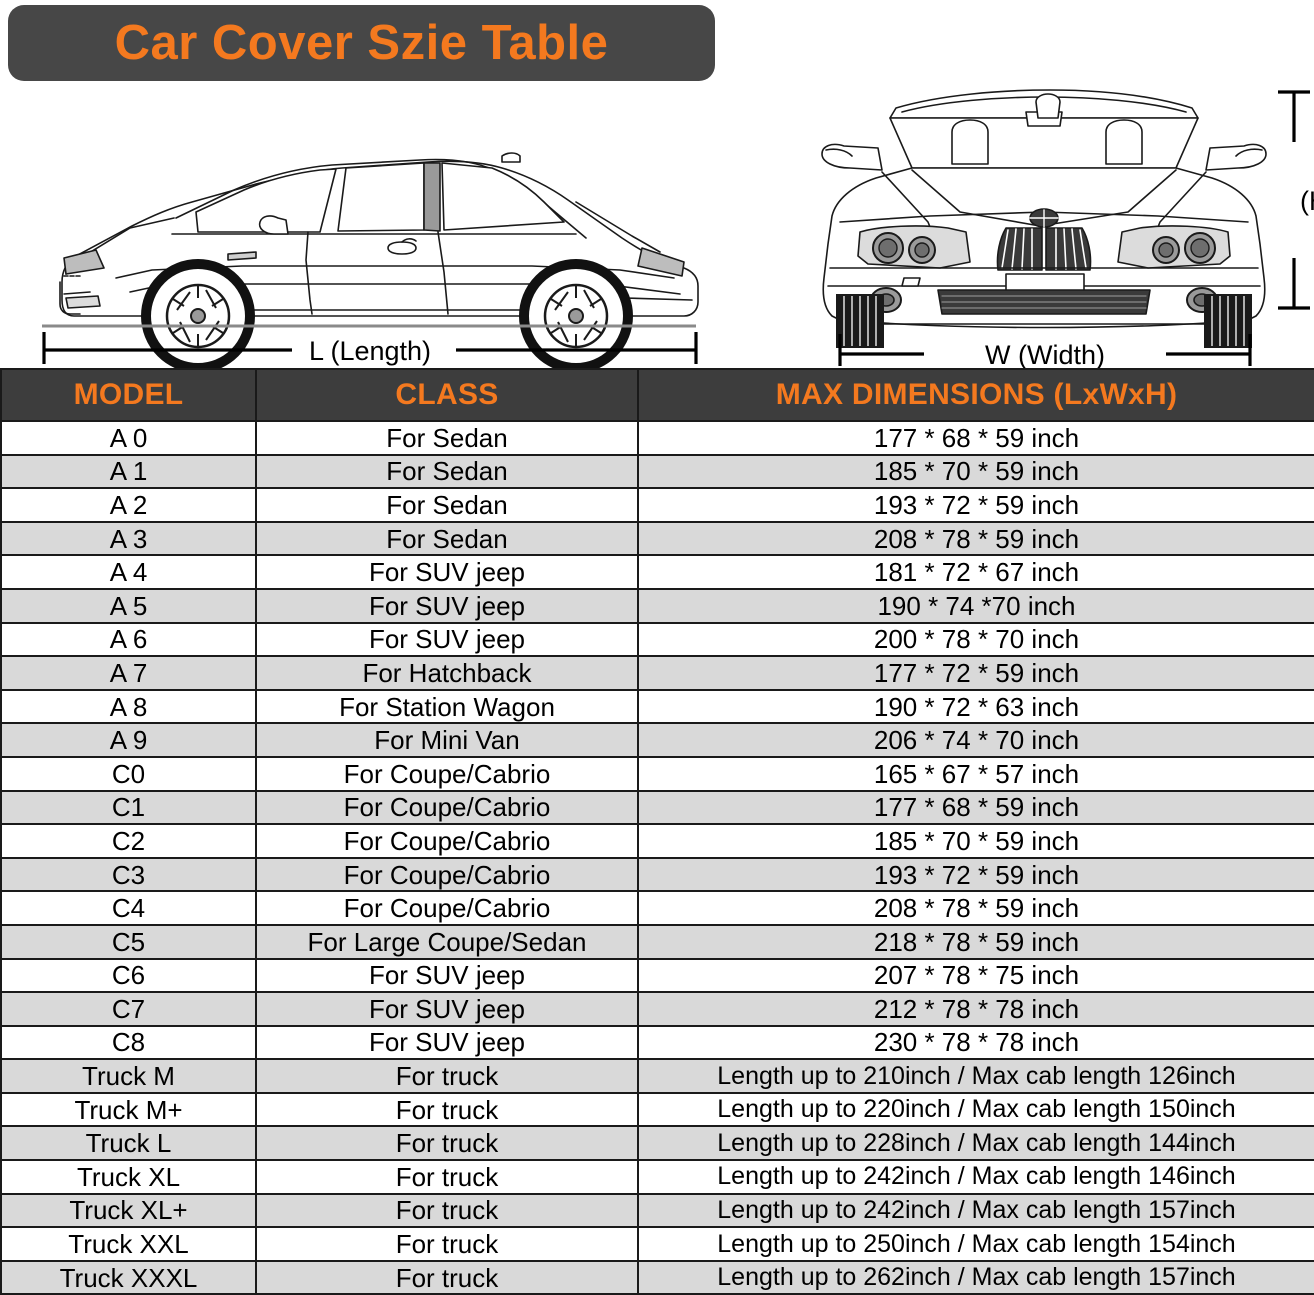 Image resolution: width=1314 pixels, height=1295 pixels. What do you see at coordinates (128, 395) in the screenshot?
I see `column-header-model: MODEL` at bounding box center [128, 395].